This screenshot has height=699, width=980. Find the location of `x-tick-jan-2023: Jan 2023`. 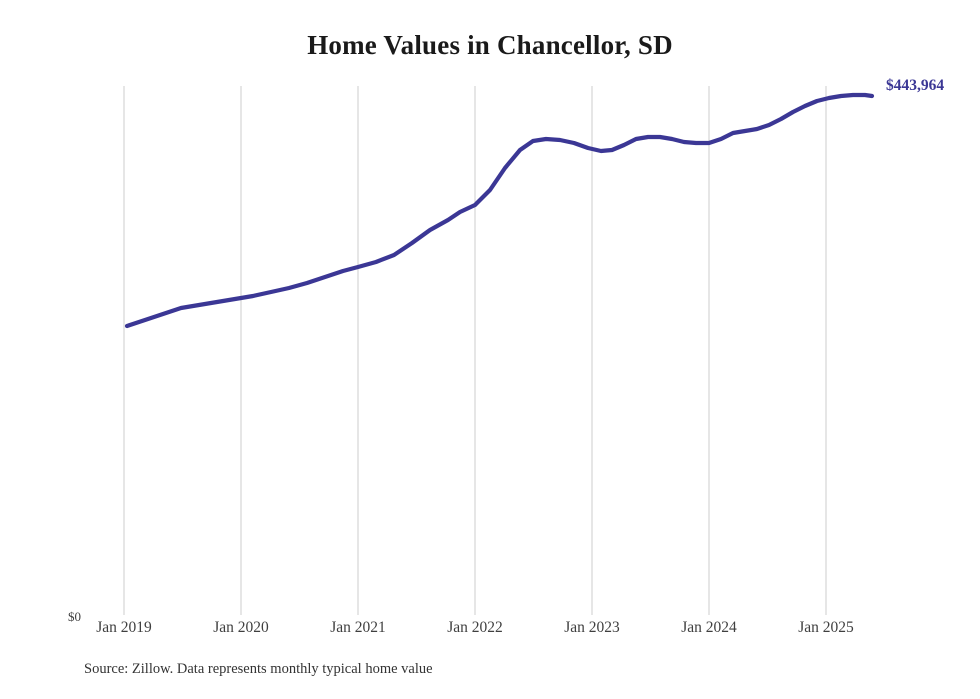

x-tick-jan-2023: Jan 2023 is located at coordinates (592, 627).